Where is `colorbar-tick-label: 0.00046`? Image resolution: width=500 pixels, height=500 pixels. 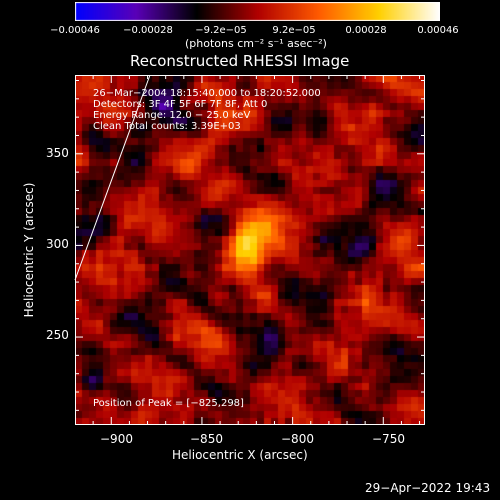 colorbar-tick-label: 0.00046 is located at coordinates (438, 30).